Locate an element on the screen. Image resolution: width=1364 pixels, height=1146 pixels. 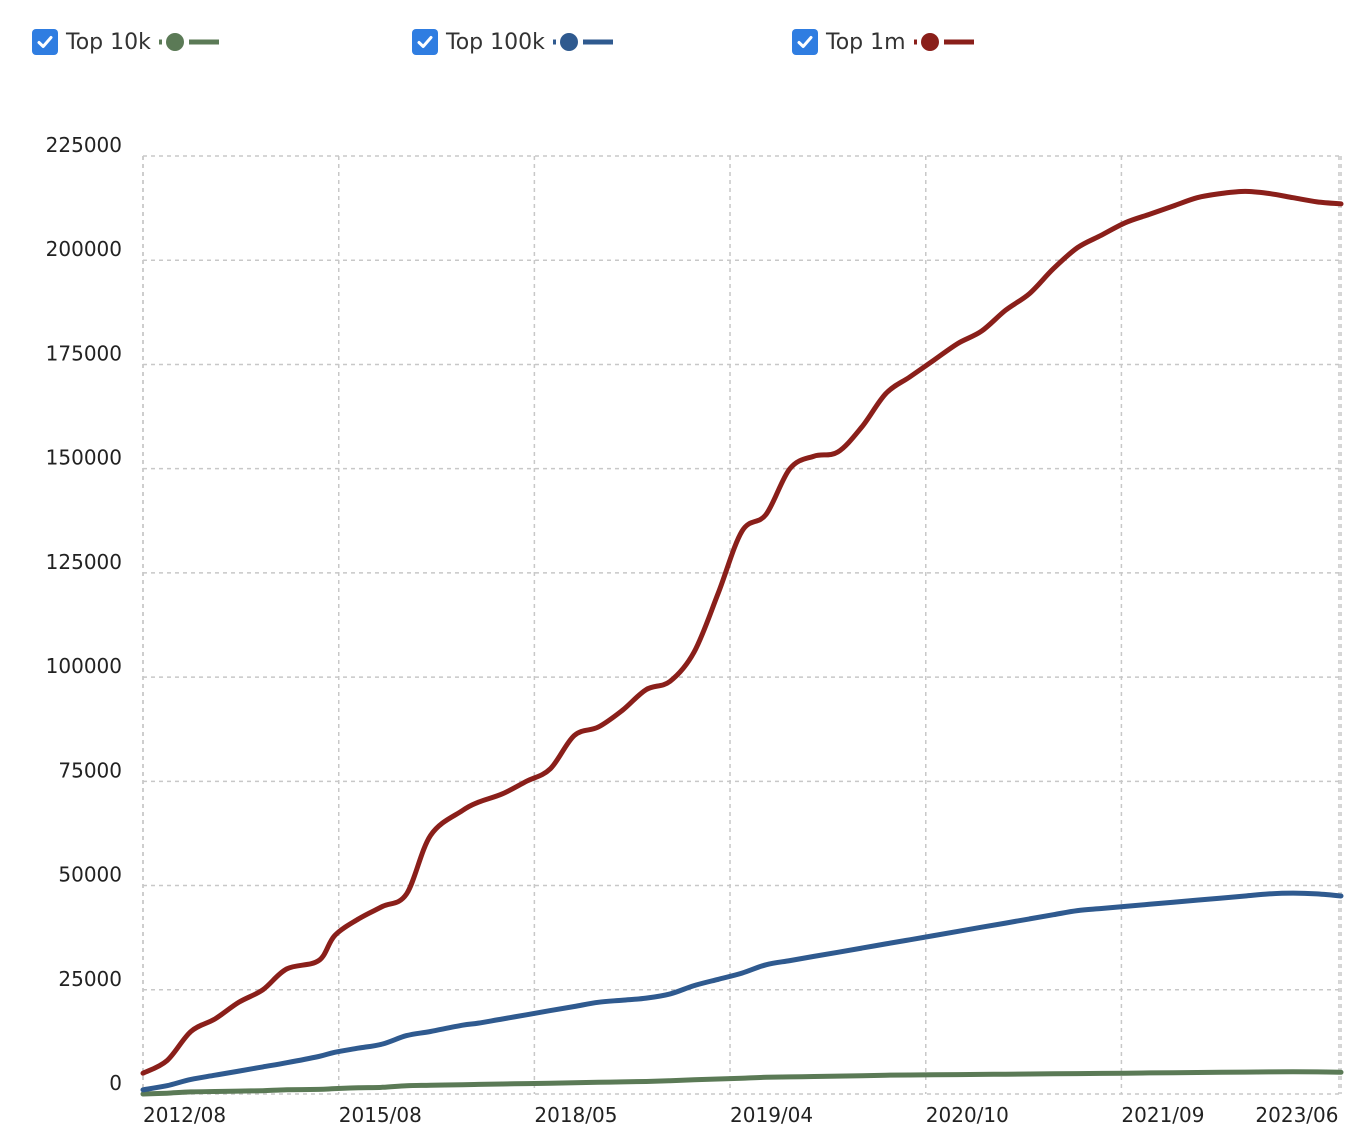
legend-label-top-100k: Top 100k is located at coordinates (495, 42).